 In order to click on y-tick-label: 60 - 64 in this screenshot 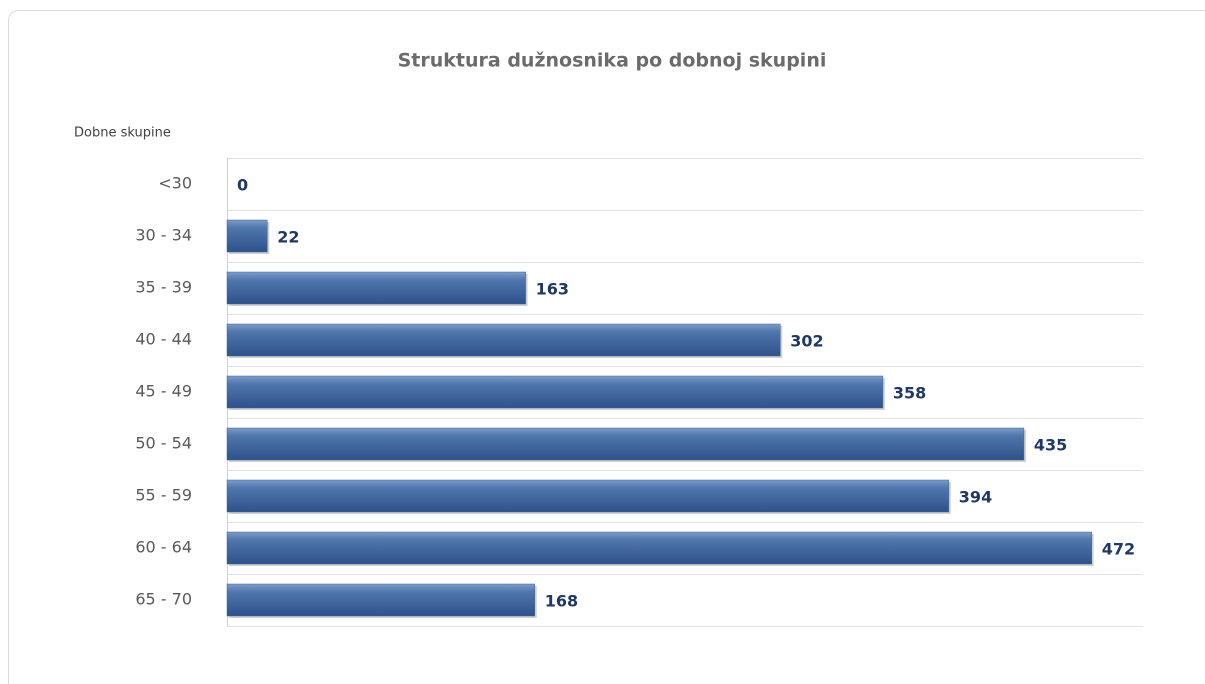, I will do `click(163, 547)`.